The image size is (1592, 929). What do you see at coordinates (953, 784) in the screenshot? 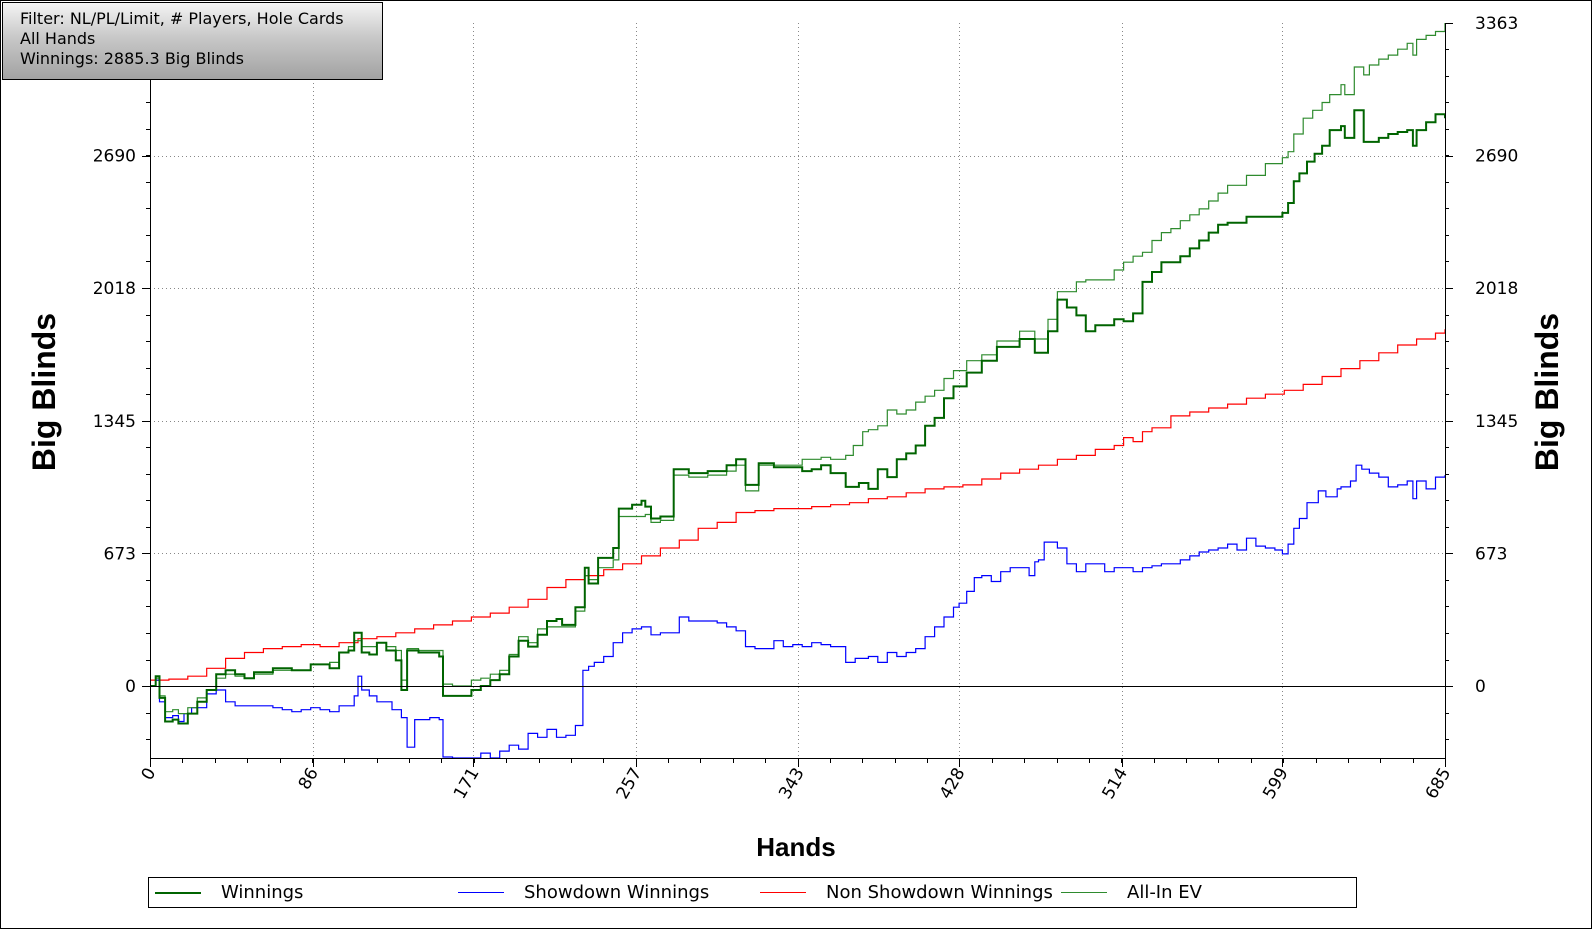
I see `x-tick-label-428: 428` at bounding box center [953, 784].